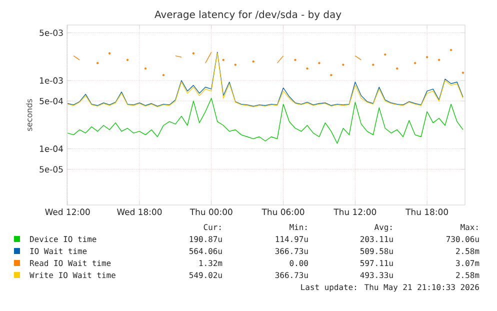 Image resolution: width=497 pixels, height=311 pixels. What do you see at coordinates (211, 212) in the screenshot?
I see `x-tick-label: Thu 00:00` at bounding box center [211, 212].